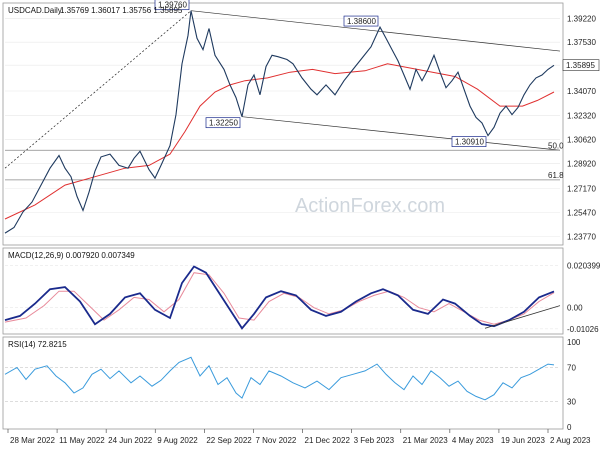  I want to click on macd-title: MACD(12,26,9) 0.007920 0.007349, so click(71, 255).